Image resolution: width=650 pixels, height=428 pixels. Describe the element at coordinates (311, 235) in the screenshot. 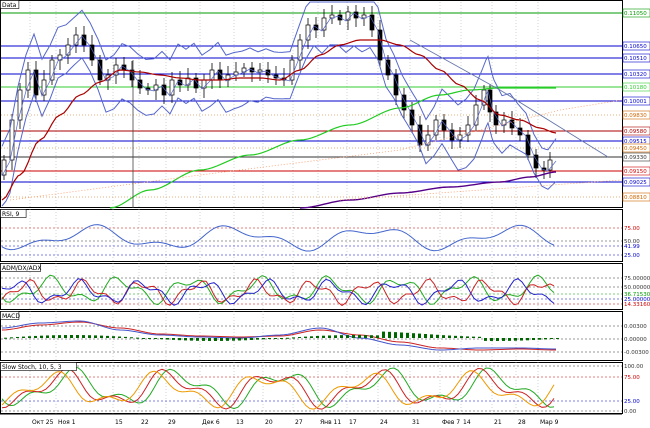

I see `panel-rsi` at that location.